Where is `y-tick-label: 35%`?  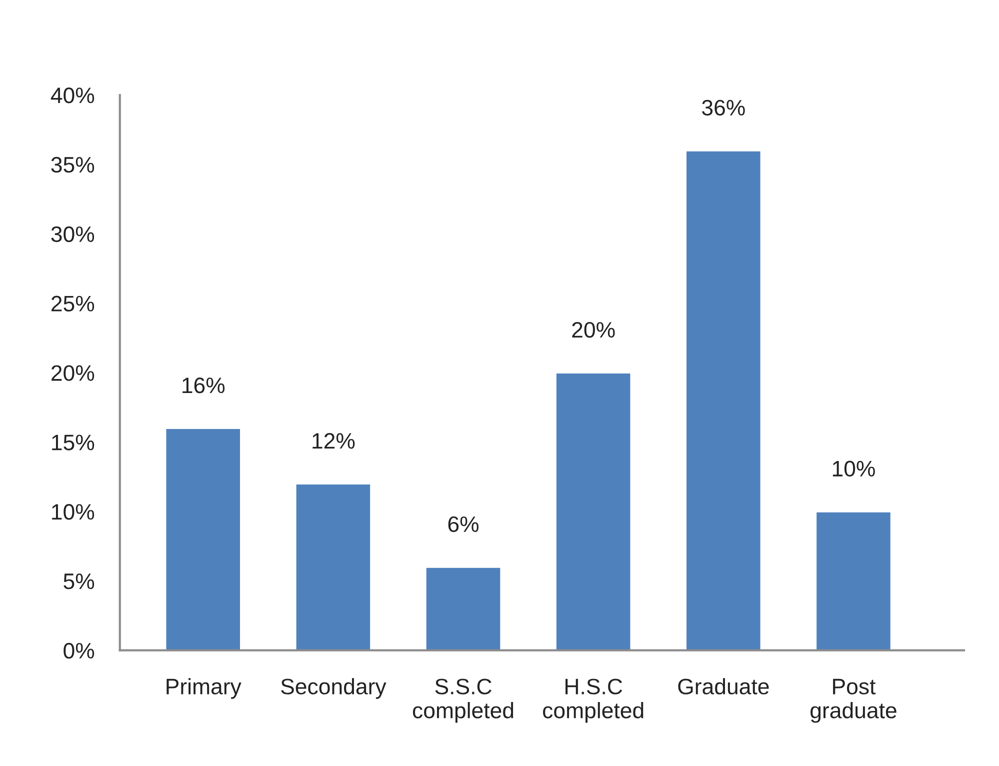
y-tick-label: 35% is located at coordinates (72, 164).